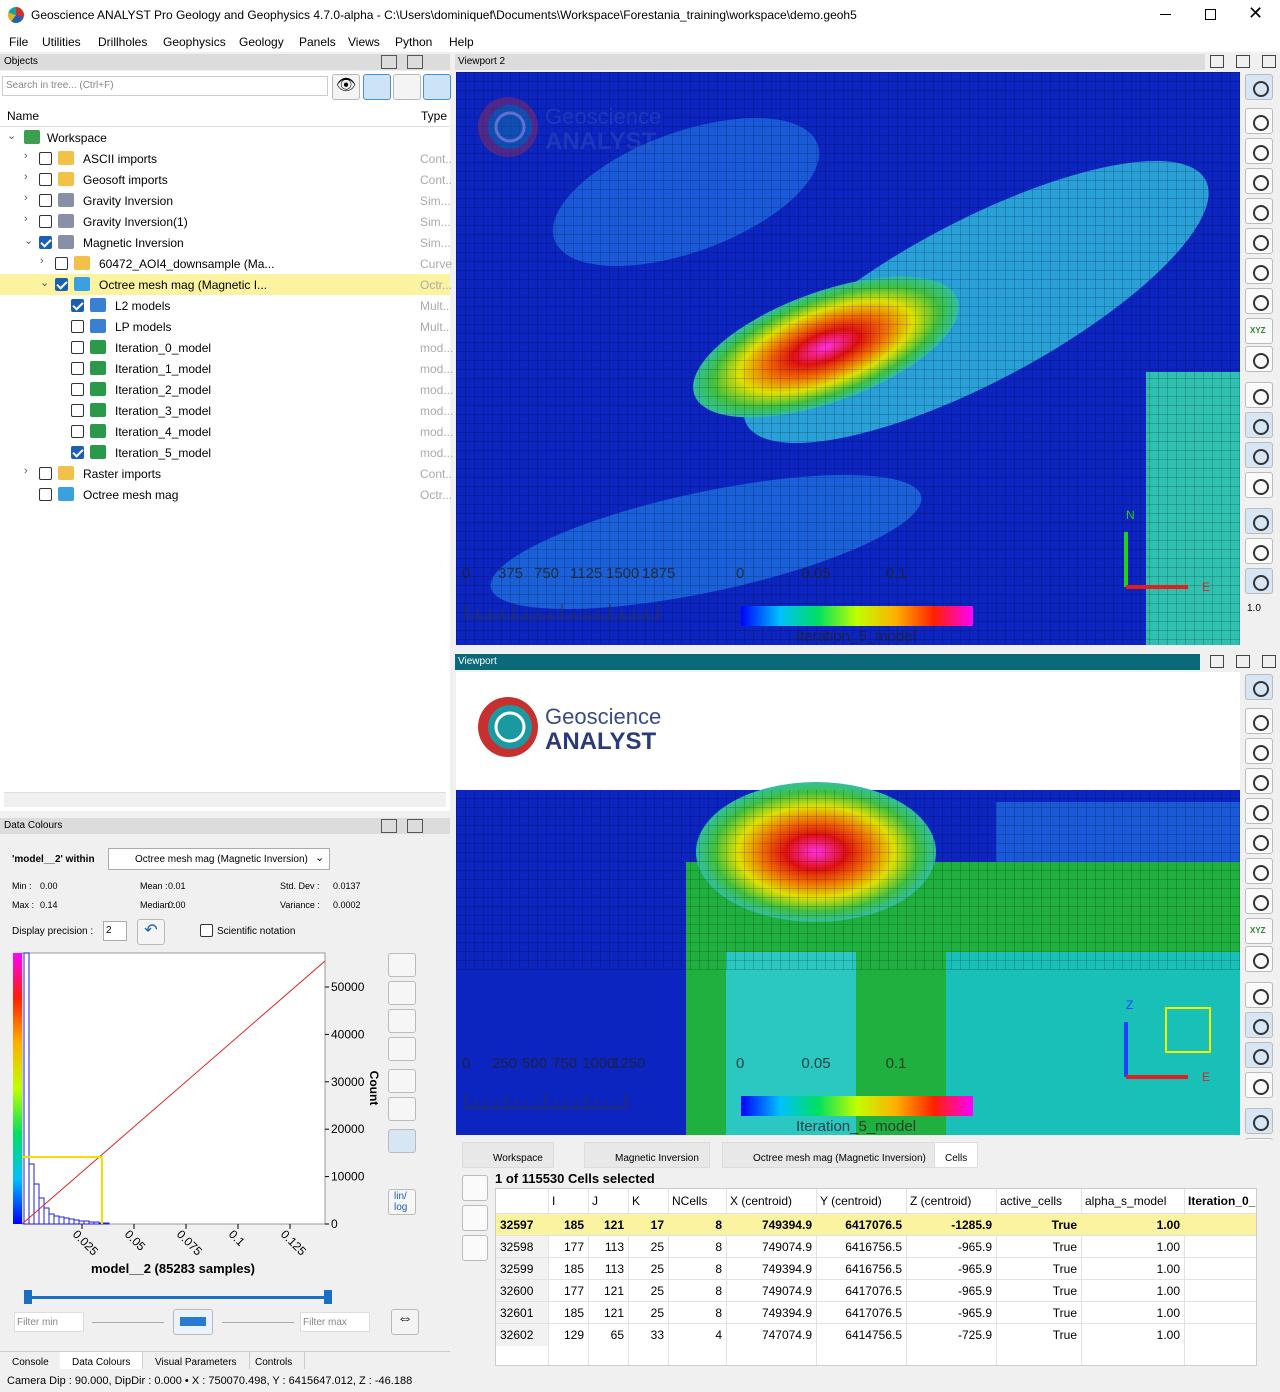  I want to click on menu-item: Views, so click(364, 42).